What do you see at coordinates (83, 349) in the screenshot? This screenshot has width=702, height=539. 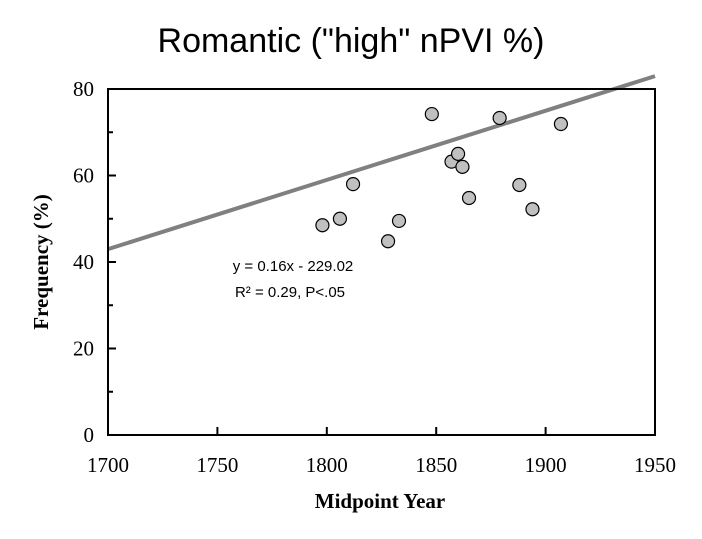 I see `y-tick-label: 20` at bounding box center [83, 349].